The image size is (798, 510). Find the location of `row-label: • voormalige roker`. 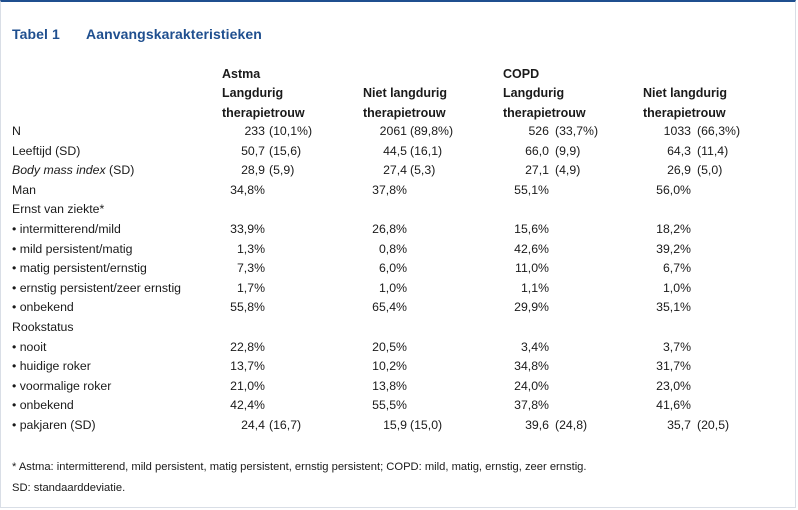

row-label: • voormalige roker is located at coordinates (61, 387).